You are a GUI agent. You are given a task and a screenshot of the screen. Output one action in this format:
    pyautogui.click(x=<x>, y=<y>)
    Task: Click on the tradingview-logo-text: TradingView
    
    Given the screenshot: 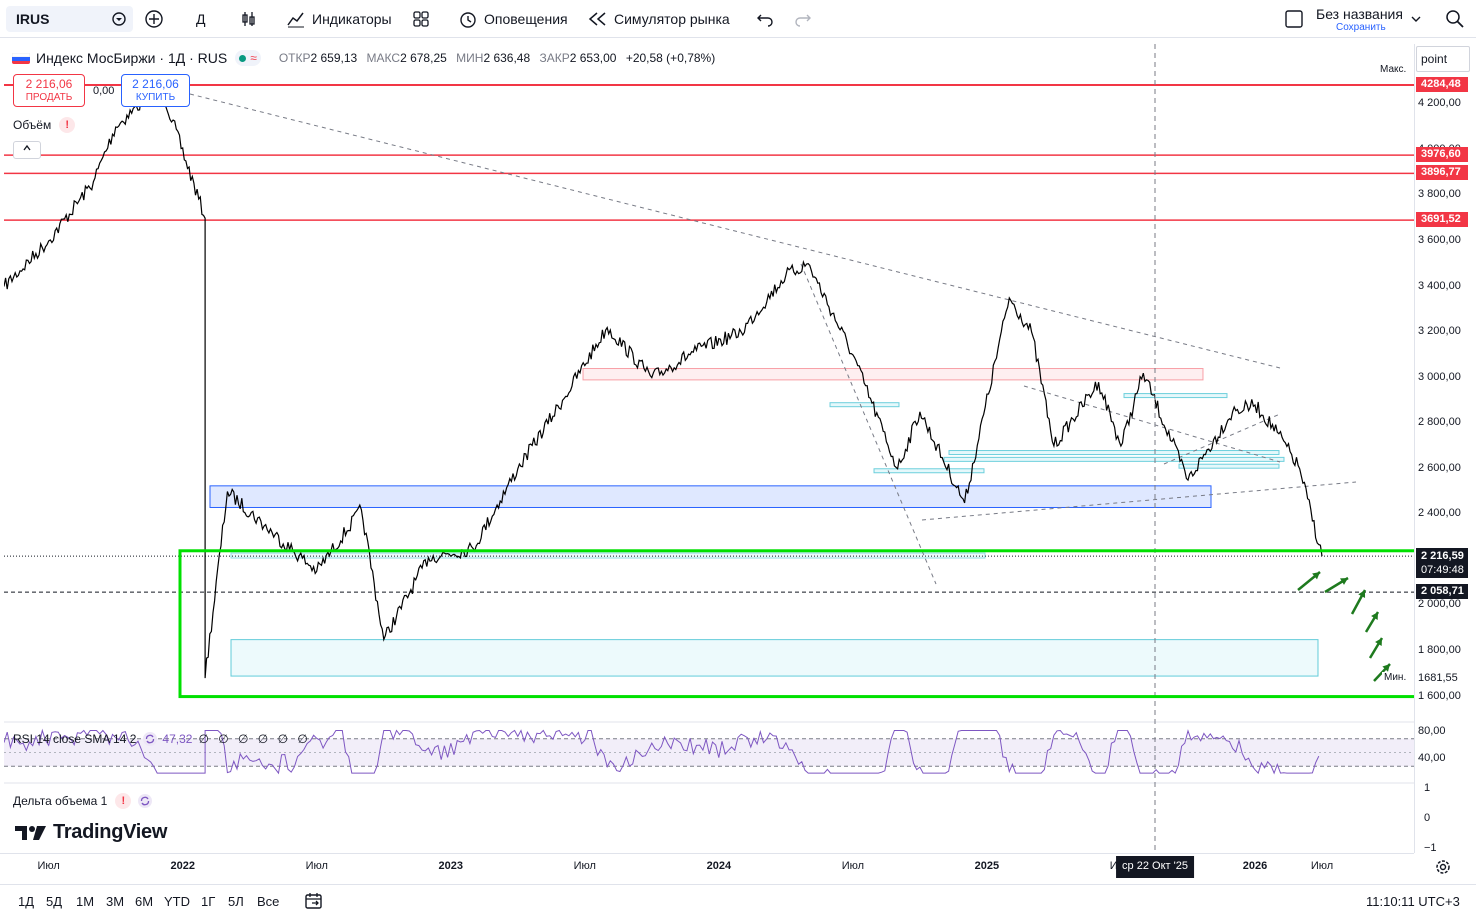 What is the action you would take?
    pyautogui.click(x=110, y=832)
    